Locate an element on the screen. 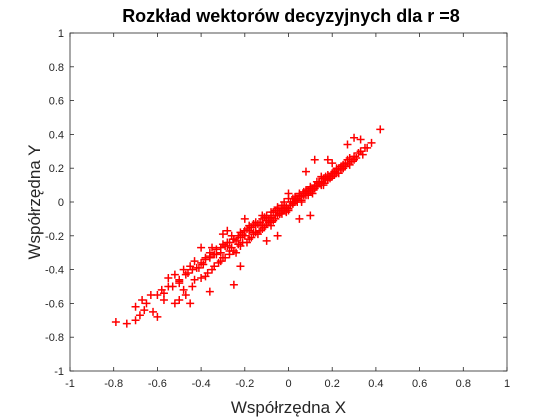 This screenshot has width=560, height=420. y-tick-label: -0.2 is located at coordinates (54, 237).